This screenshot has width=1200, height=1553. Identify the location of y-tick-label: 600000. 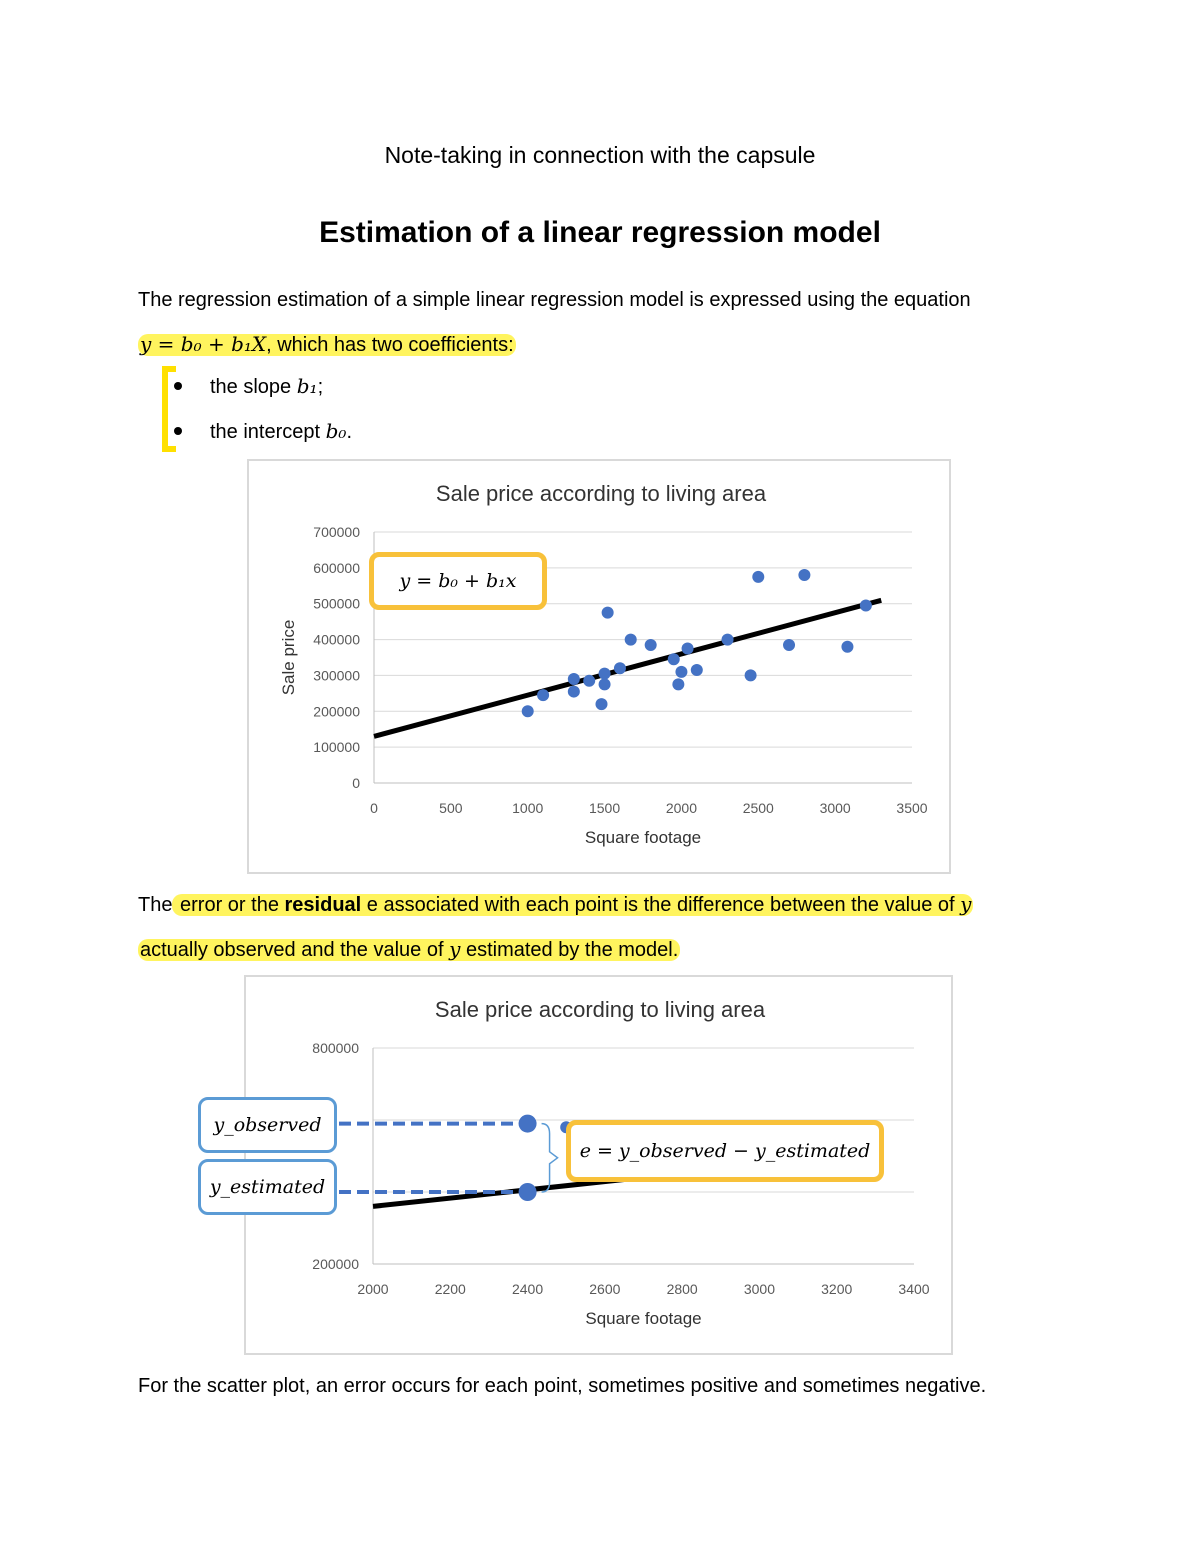
(336, 568).